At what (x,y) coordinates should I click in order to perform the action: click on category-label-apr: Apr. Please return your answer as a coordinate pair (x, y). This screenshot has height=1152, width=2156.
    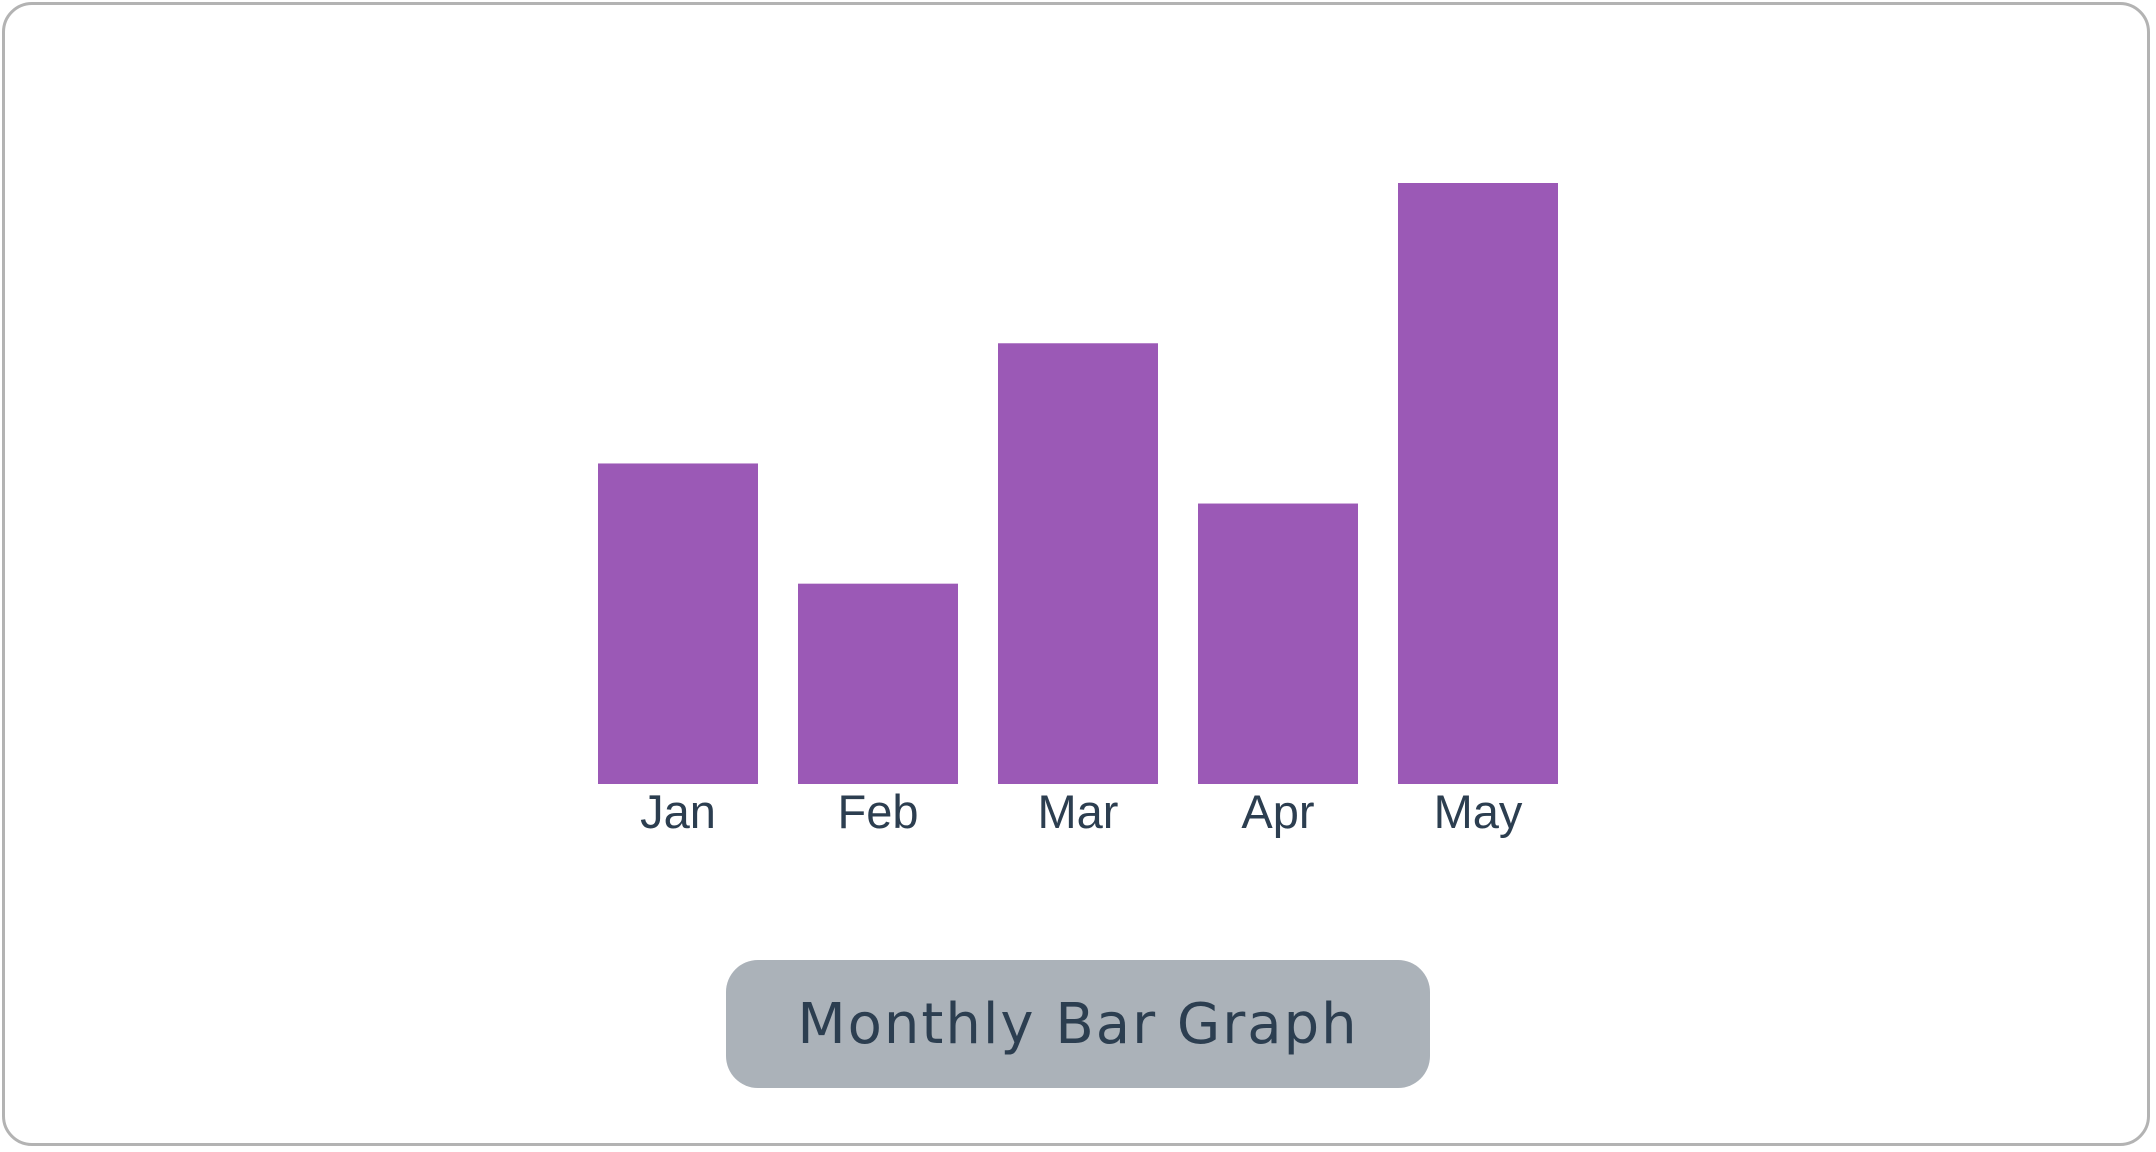
    Looking at the image, I should click on (1277, 811).